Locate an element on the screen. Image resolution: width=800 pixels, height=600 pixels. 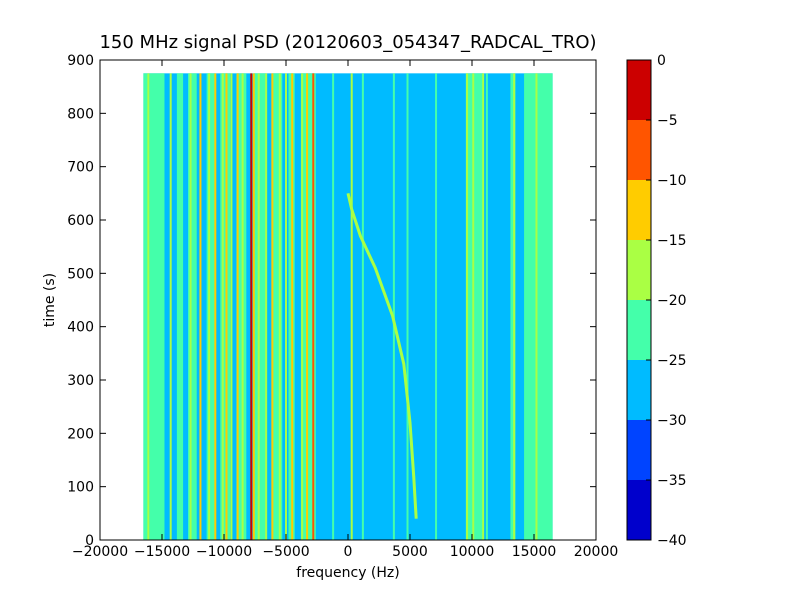
x-tick-label: −10000 is located at coordinates (224, 552).